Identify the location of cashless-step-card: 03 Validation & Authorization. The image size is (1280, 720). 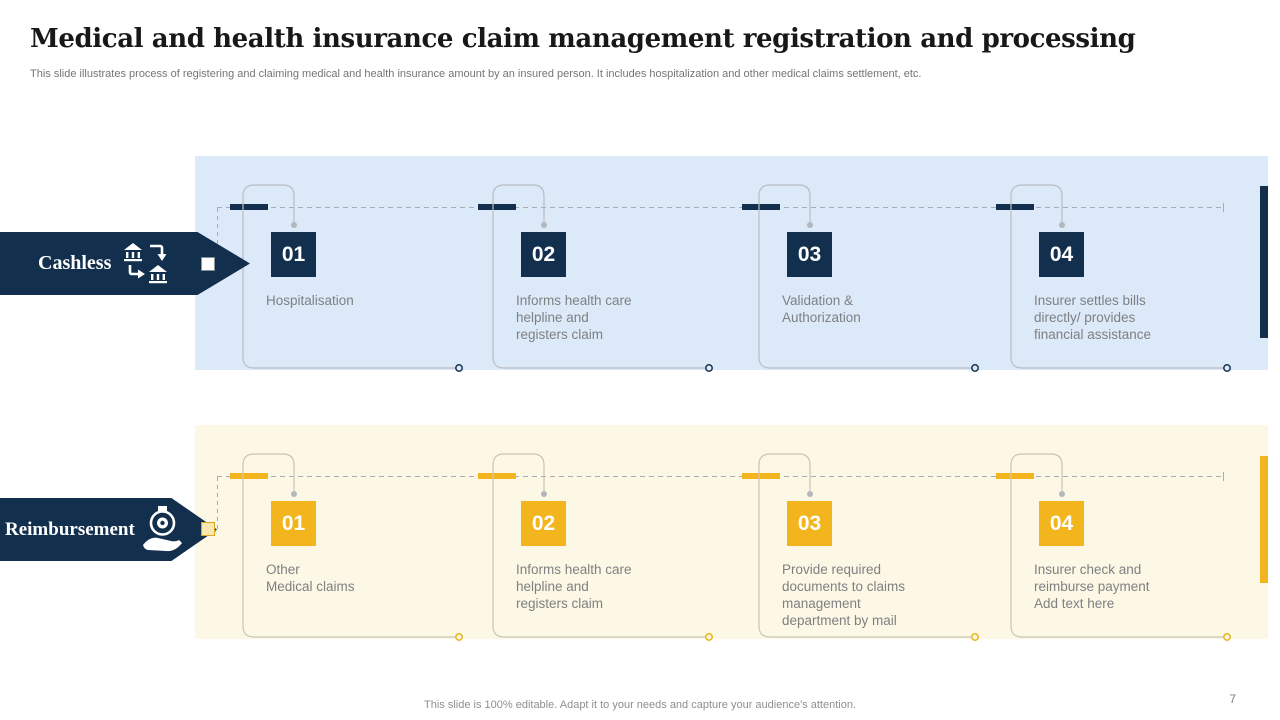
(869, 278).